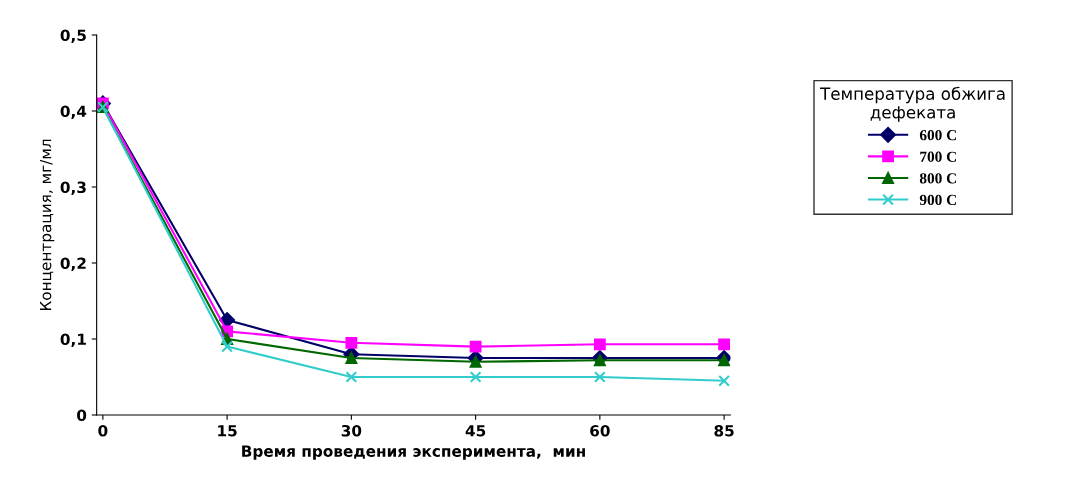  Describe the element at coordinates (600, 430) in the screenshot. I see `x-tick-label: 60` at that location.